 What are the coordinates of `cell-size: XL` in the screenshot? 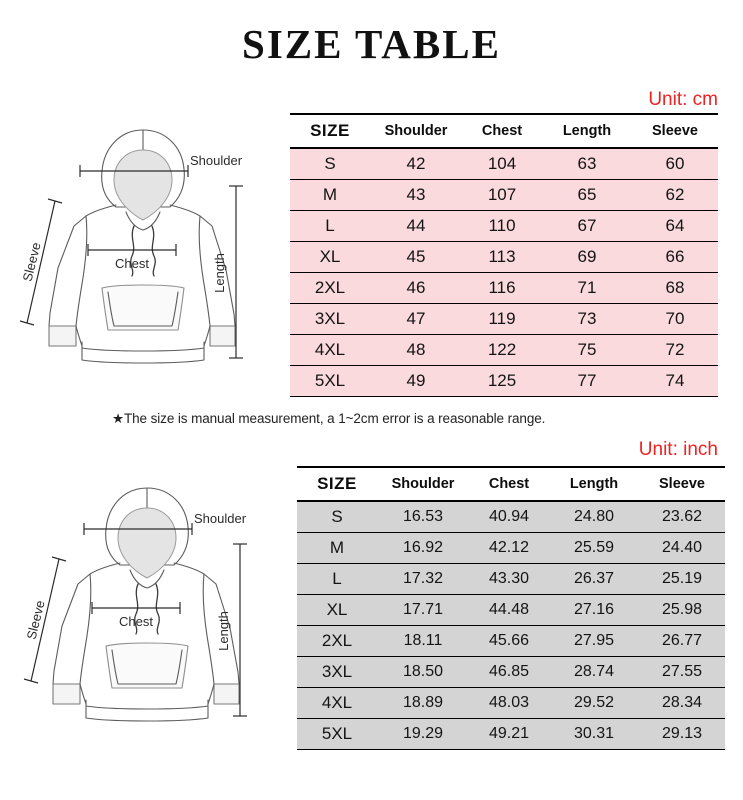 It's located at (330, 256).